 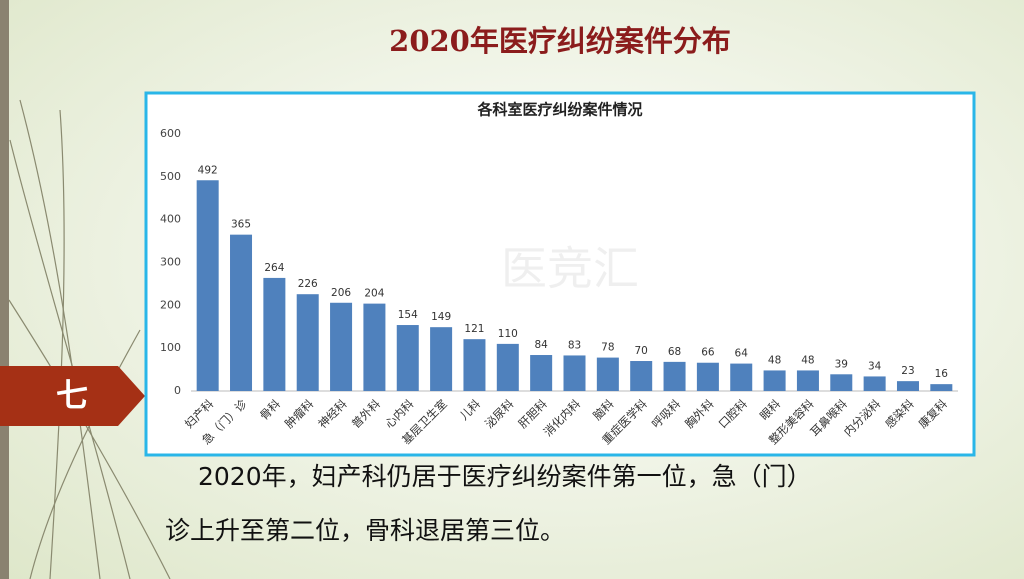 What do you see at coordinates (170, 347) in the screenshot?
I see `y-tick-label: 100` at bounding box center [170, 347].